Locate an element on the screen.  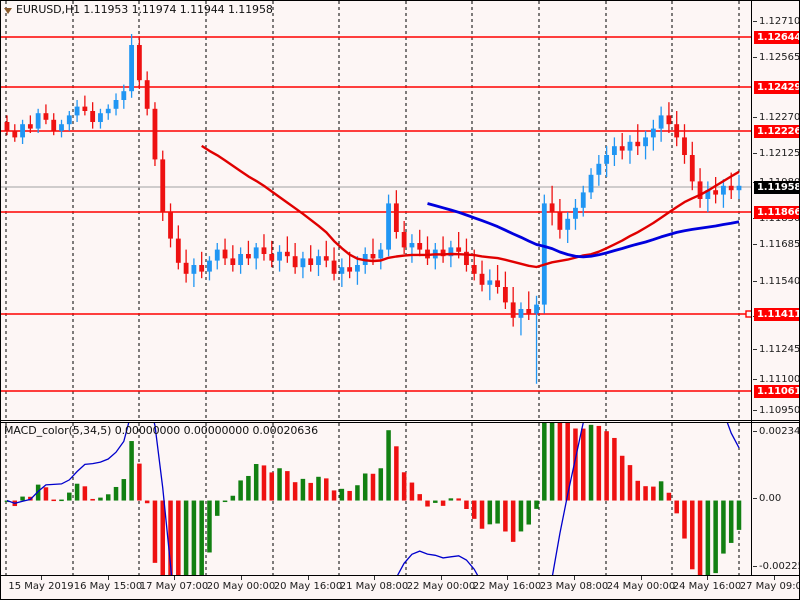
price-level-label: 1.11061 is located at coordinates (777, 391).